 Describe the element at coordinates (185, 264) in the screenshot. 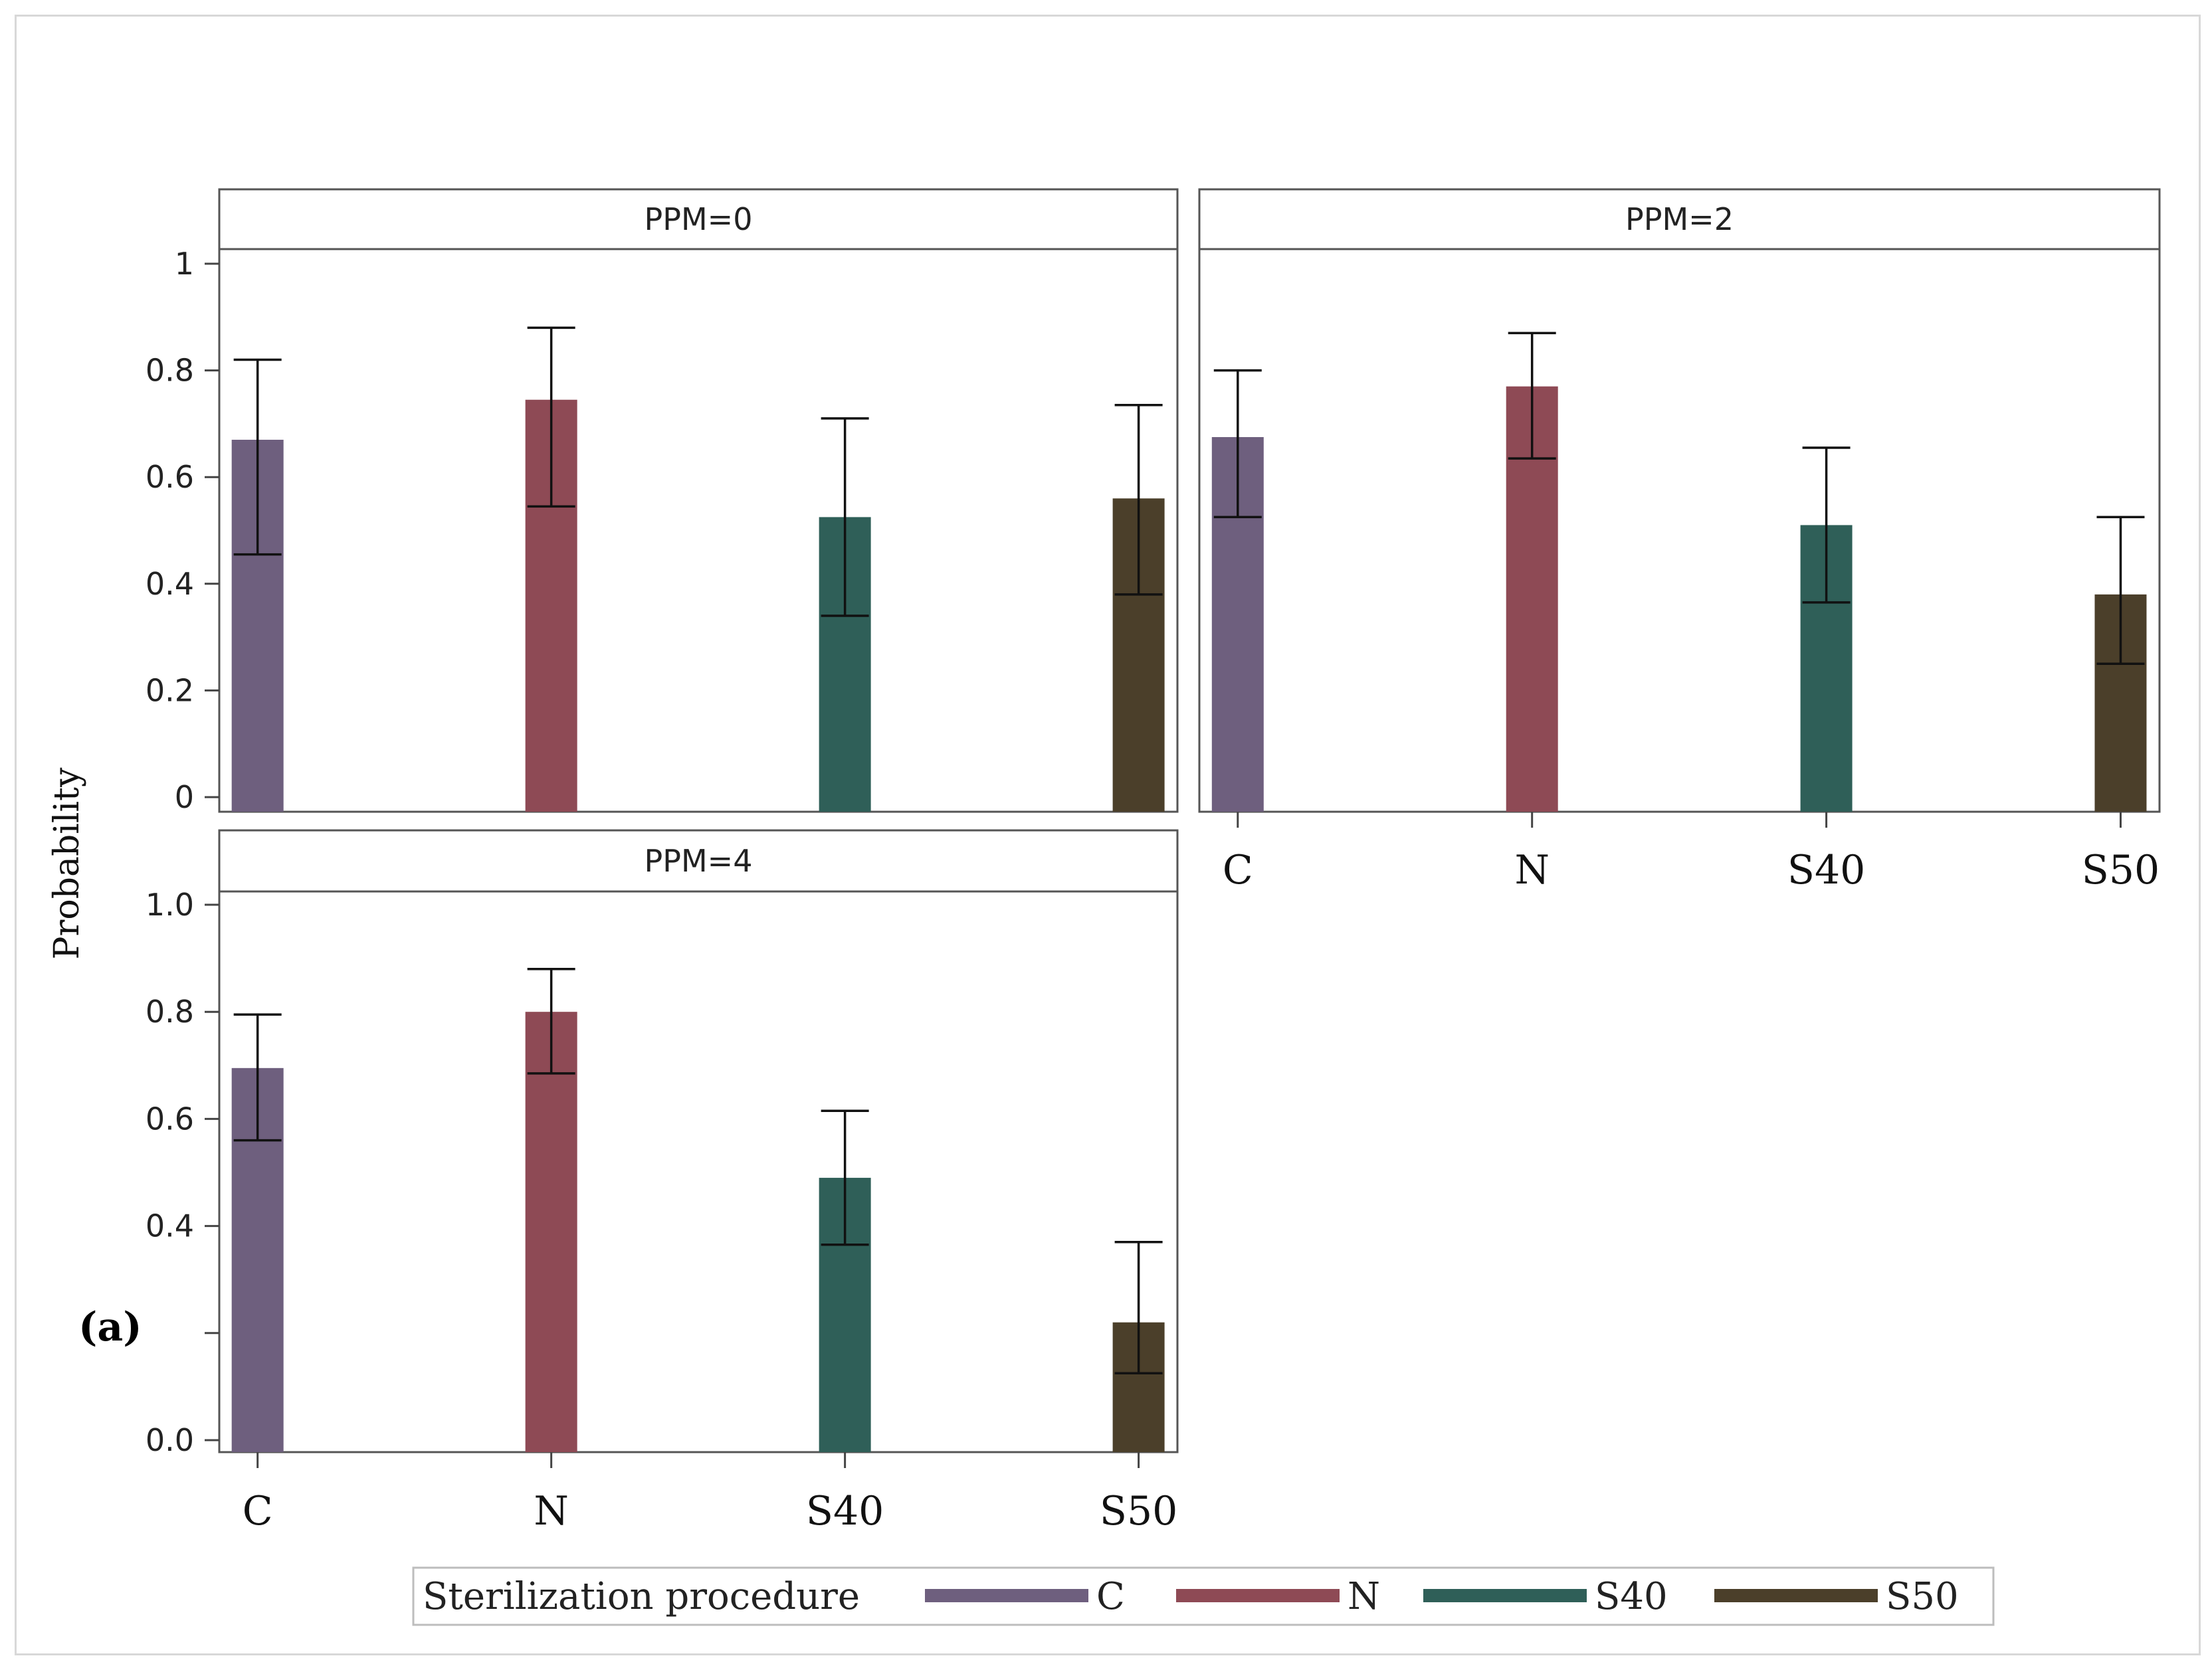

I see `y-tick-label: 1` at that location.